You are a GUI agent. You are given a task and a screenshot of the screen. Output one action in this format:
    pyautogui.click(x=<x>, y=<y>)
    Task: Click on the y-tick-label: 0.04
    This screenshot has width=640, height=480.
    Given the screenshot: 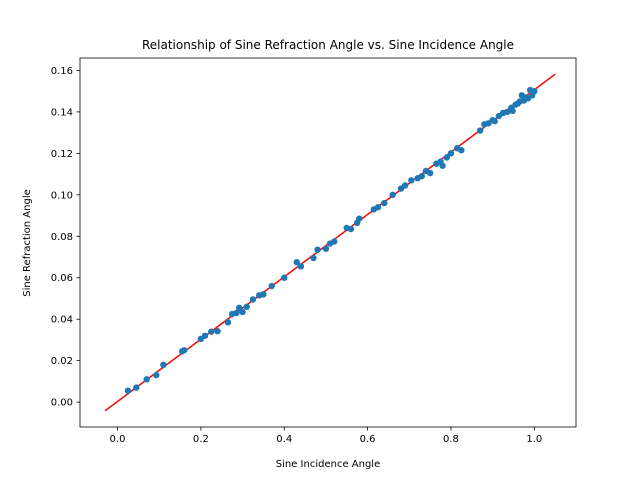 What is the action you would take?
    pyautogui.click(x=62, y=320)
    